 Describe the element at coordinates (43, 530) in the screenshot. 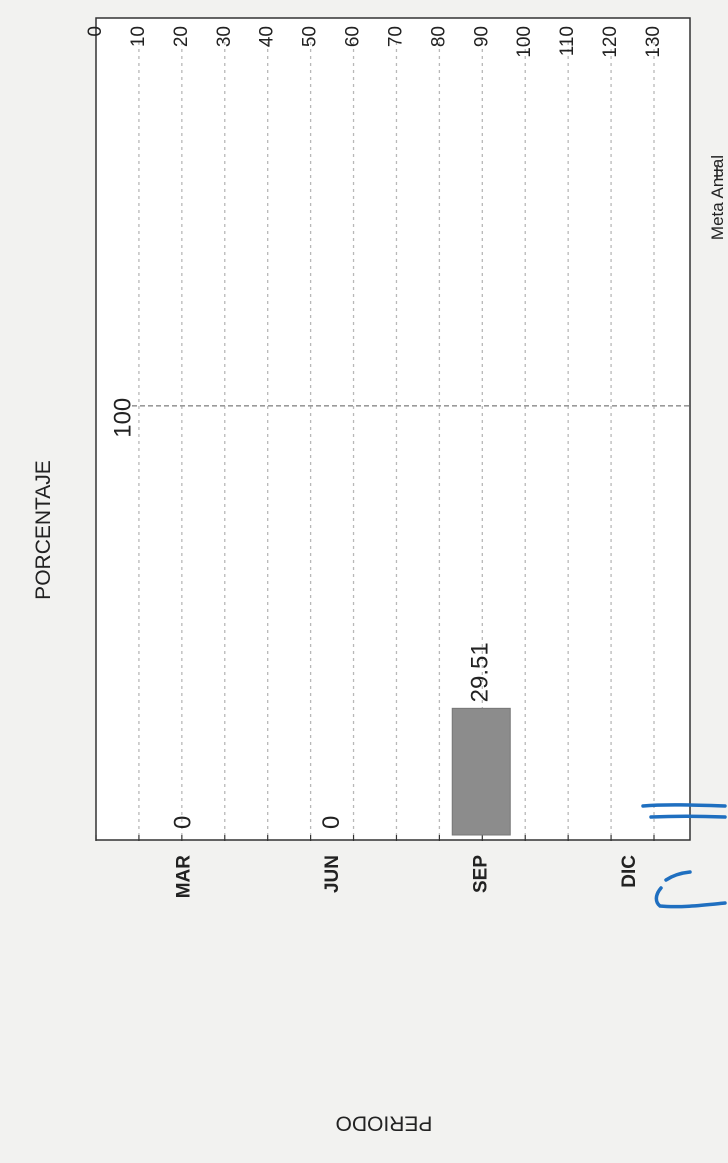

I see `y-axis-title: PORCENTAJE` at that location.